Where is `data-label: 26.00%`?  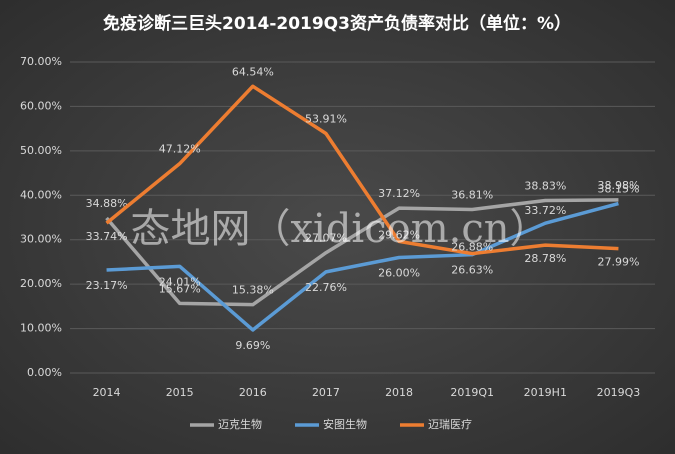
data-label: 26.00% is located at coordinates (399, 272).